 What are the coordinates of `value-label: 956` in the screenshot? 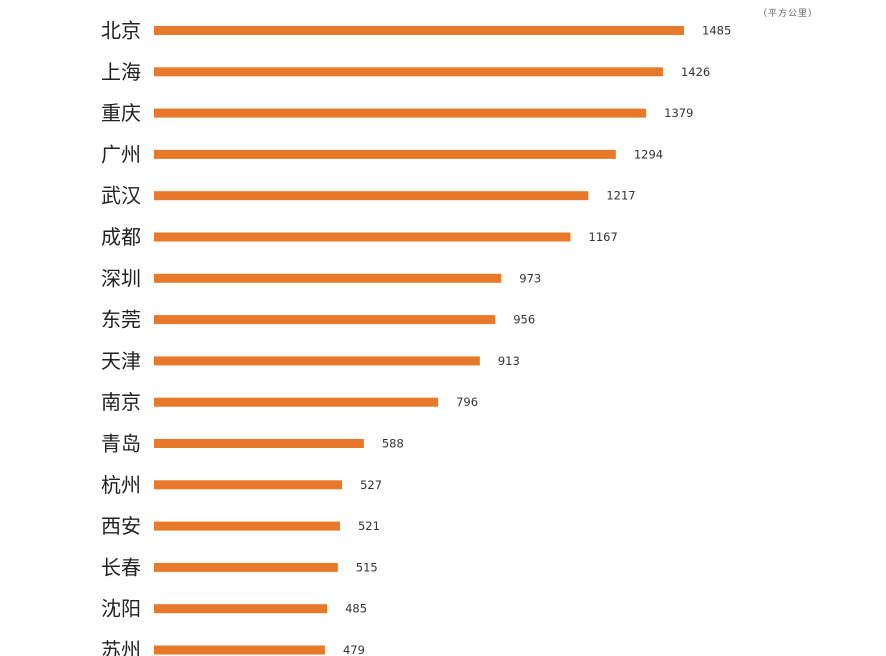 It's located at (524, 320).